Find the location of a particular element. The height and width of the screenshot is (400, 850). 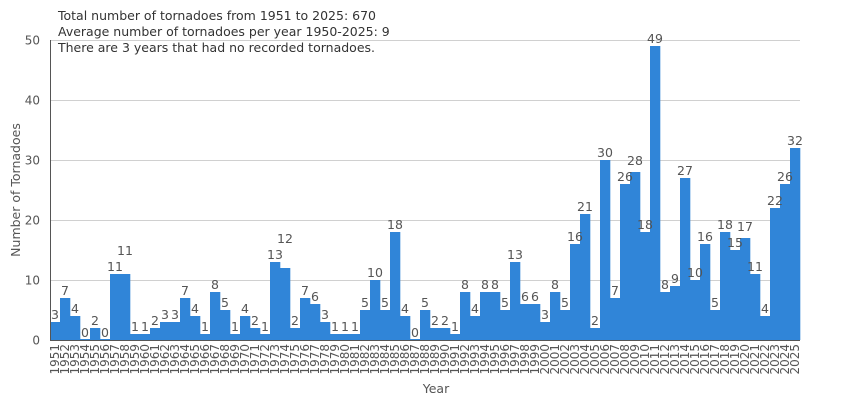

bar-1999 is located at coordinates (535, 322).